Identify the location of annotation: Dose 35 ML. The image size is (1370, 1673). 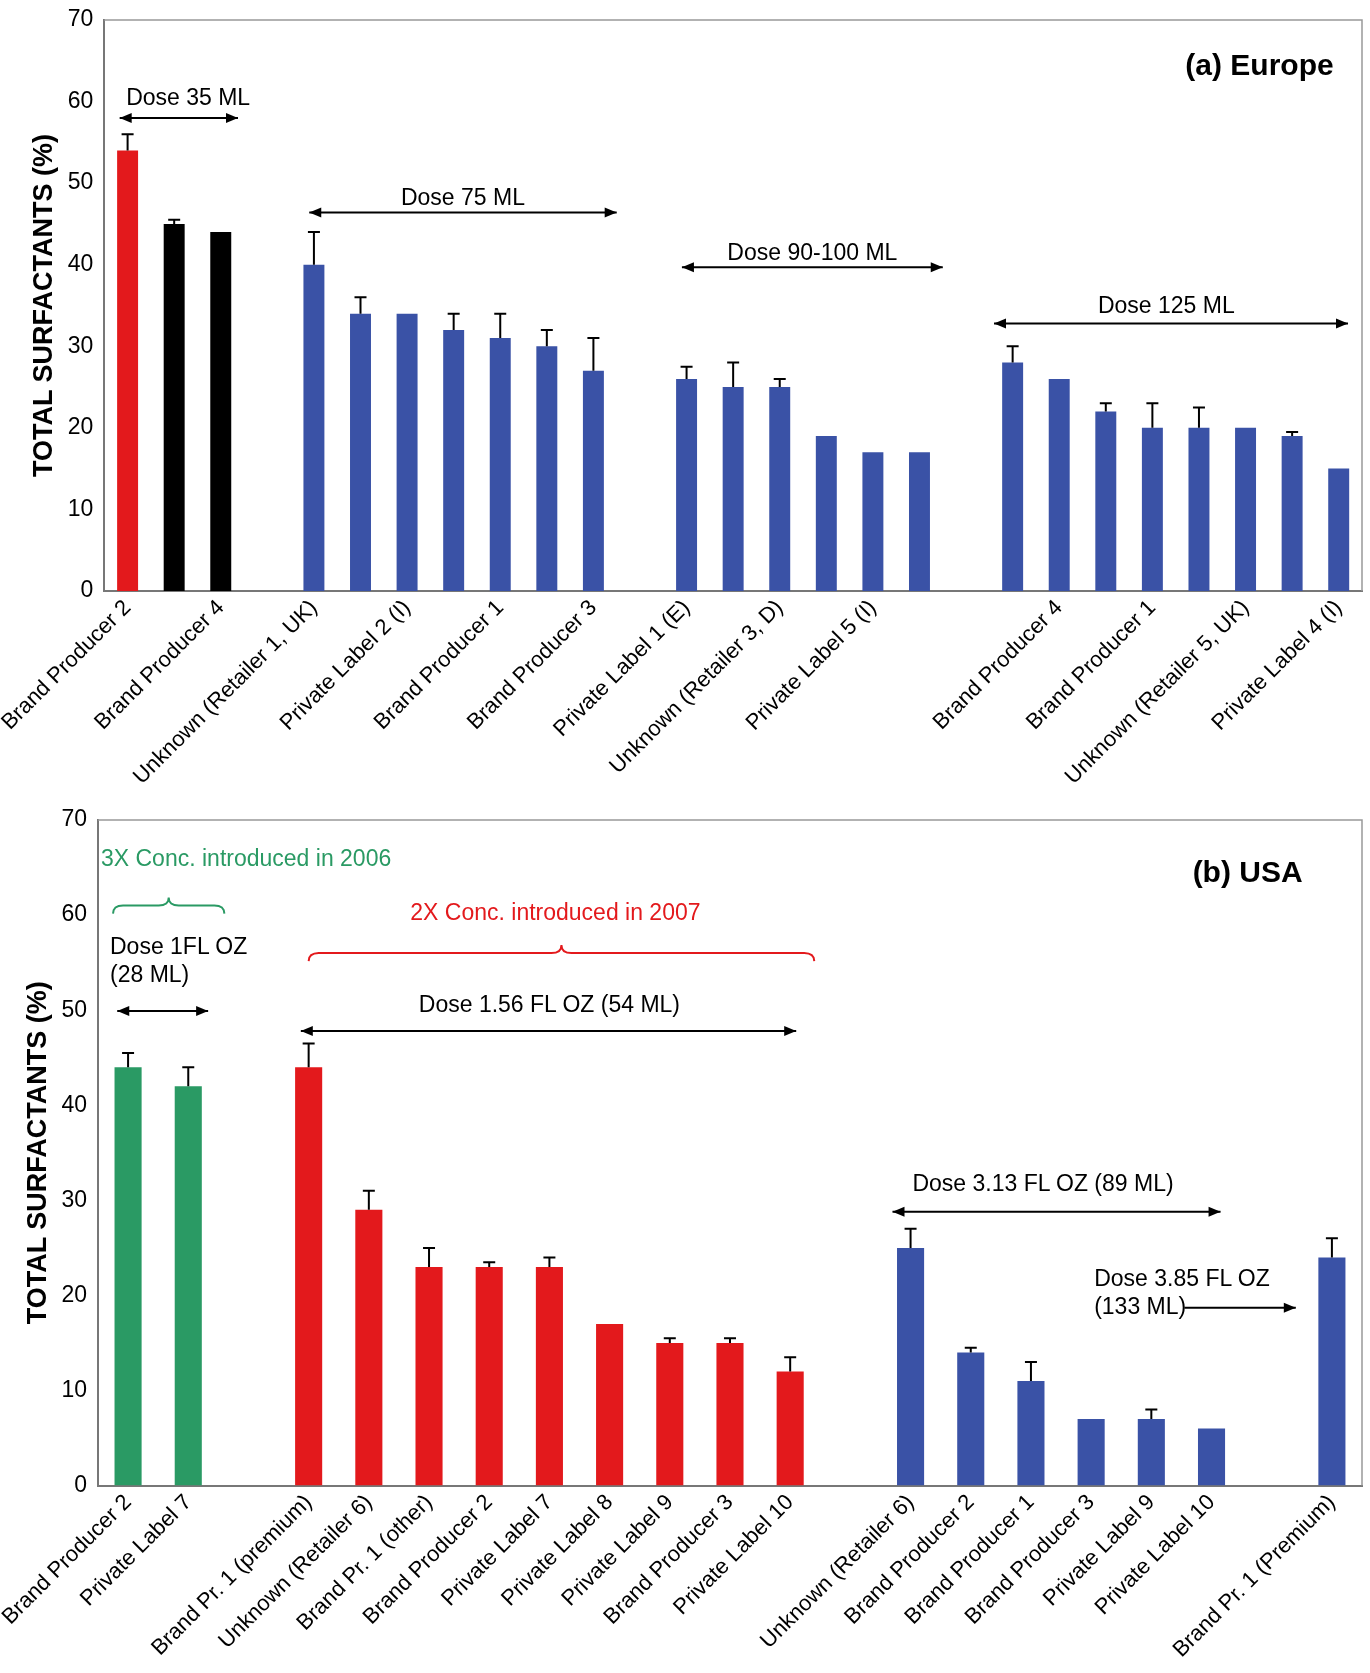
(188, 97).